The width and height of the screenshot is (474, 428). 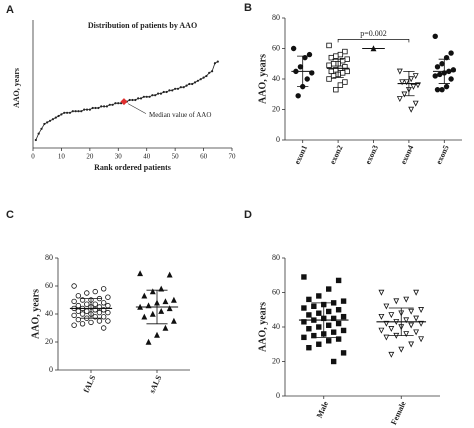 What do you see at coordinates (10, 215) in the screenshot?
I see `panel-label: C` at bounding box center [10, 215].